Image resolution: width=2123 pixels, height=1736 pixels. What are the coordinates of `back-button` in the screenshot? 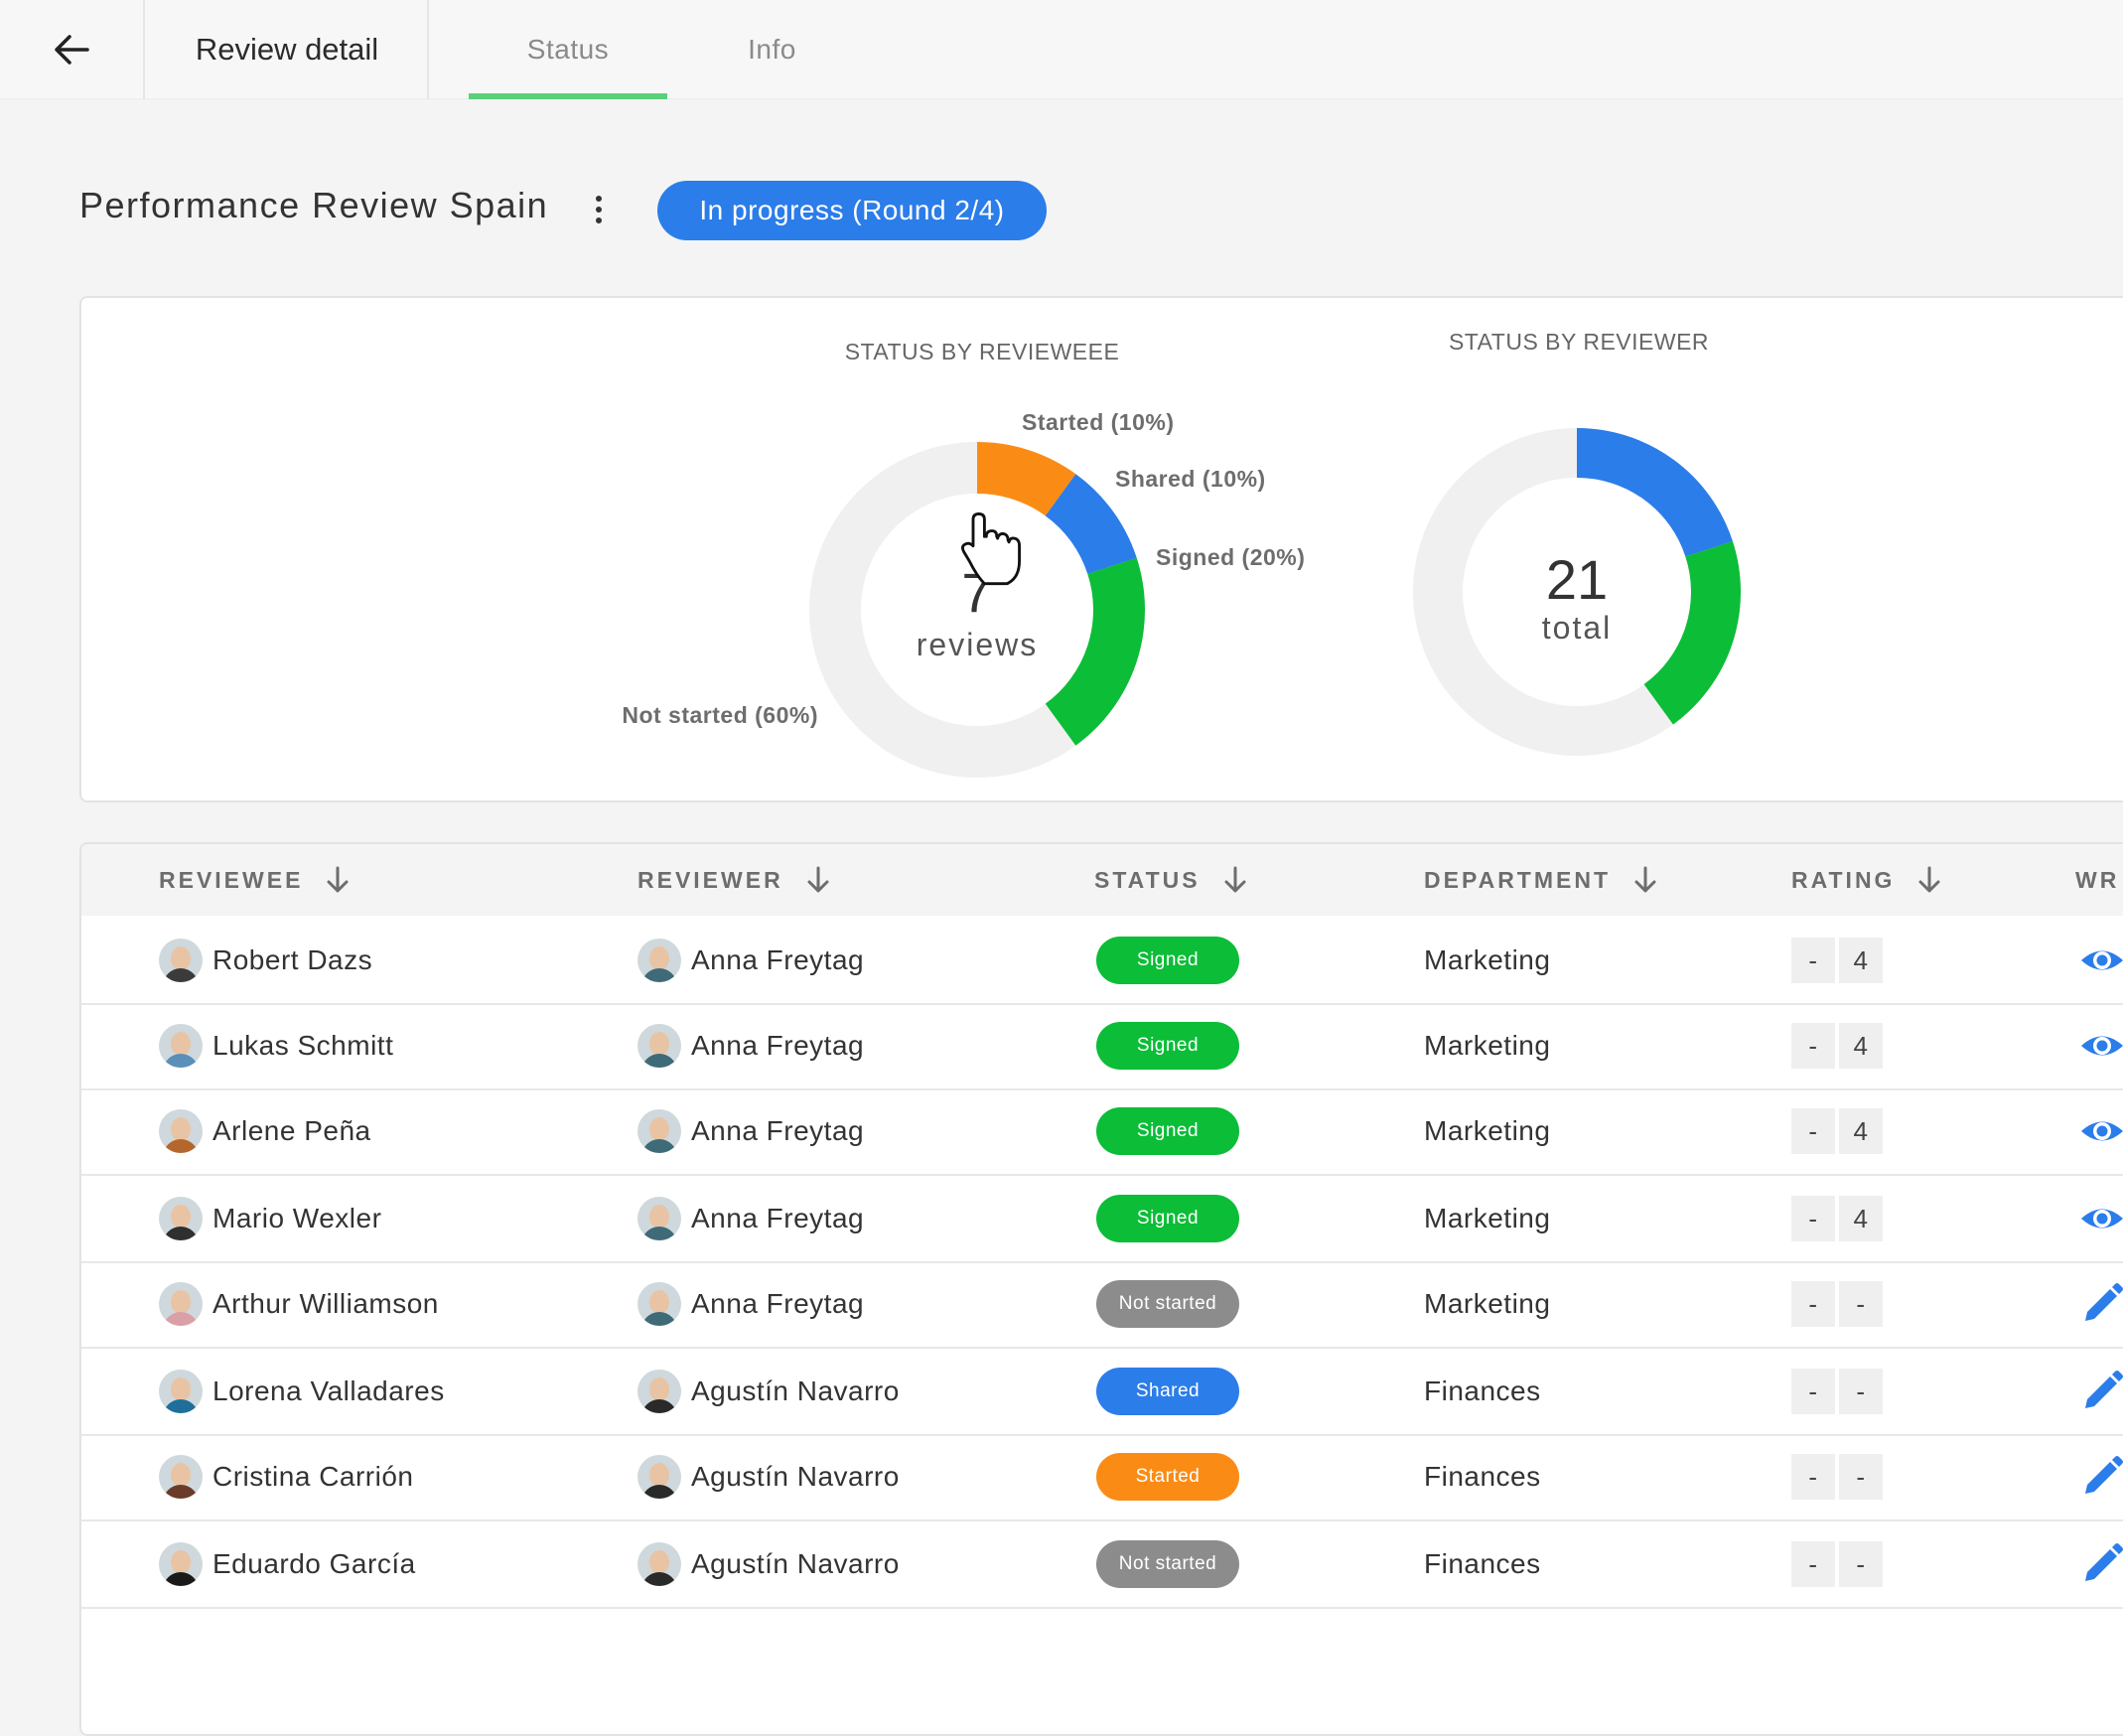 It's located at (72, 50).